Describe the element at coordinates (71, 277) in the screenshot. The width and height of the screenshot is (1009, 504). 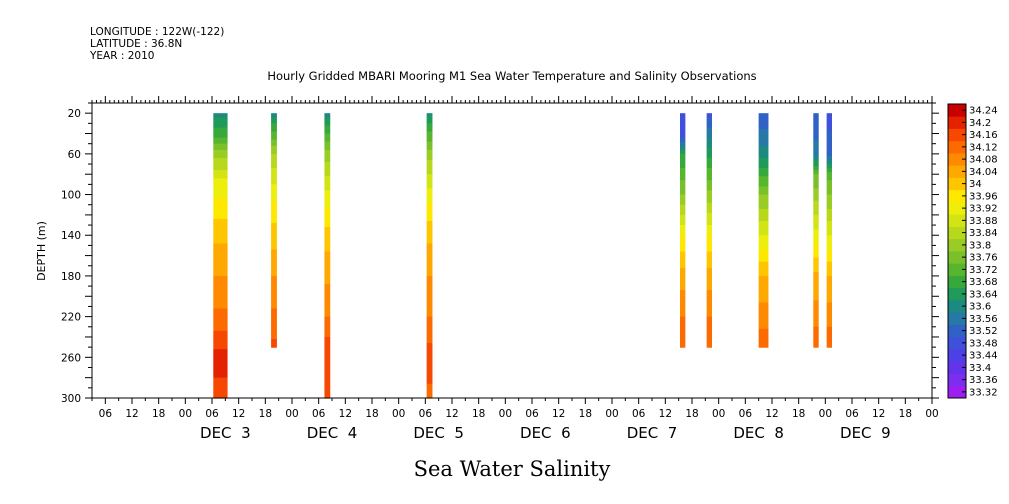
I see `y-tick-label: 180` at that location.